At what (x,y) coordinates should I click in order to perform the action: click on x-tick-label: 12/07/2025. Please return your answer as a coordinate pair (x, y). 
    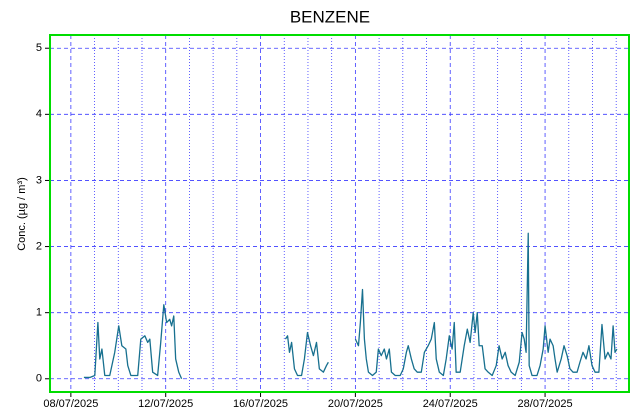
    Looking at the image, I should click on (165, 404).